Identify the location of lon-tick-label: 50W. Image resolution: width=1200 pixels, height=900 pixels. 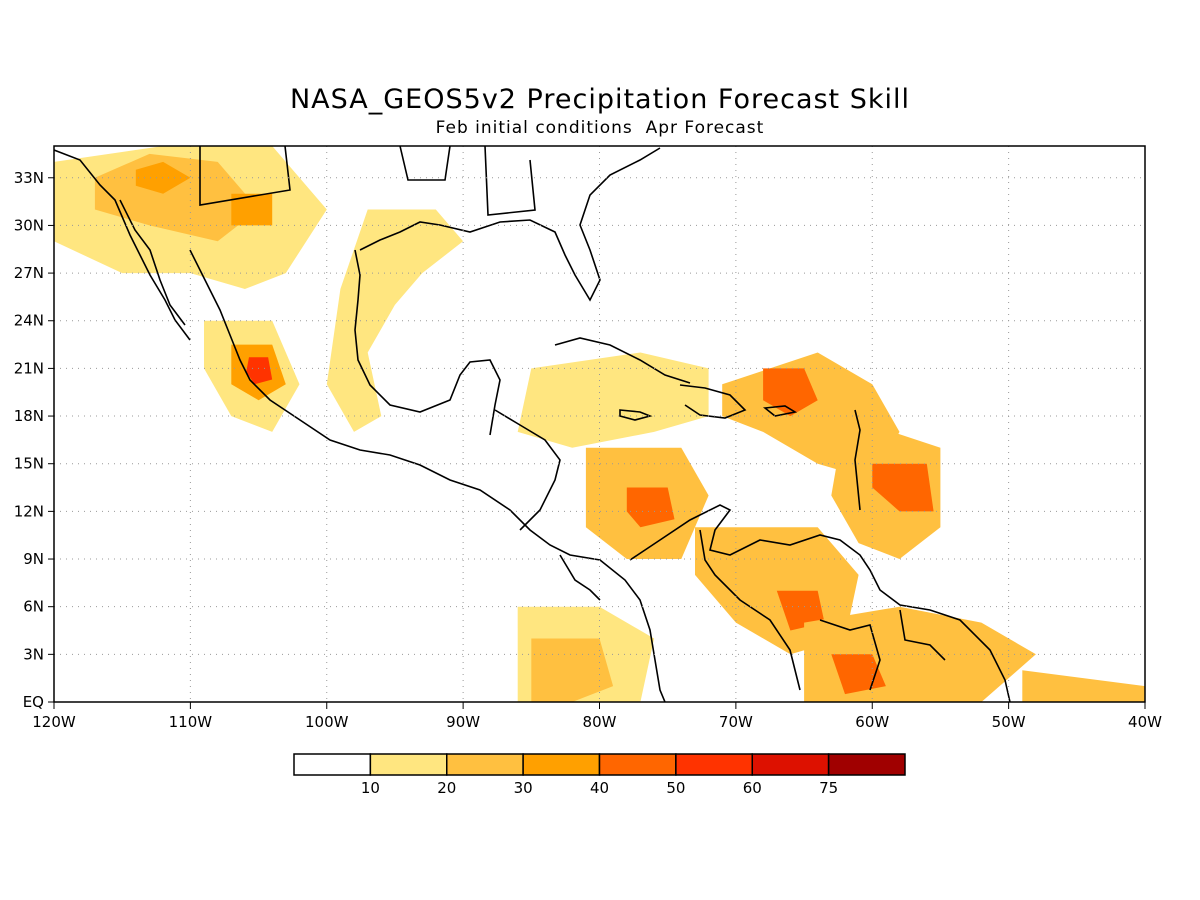
(1009, 722).